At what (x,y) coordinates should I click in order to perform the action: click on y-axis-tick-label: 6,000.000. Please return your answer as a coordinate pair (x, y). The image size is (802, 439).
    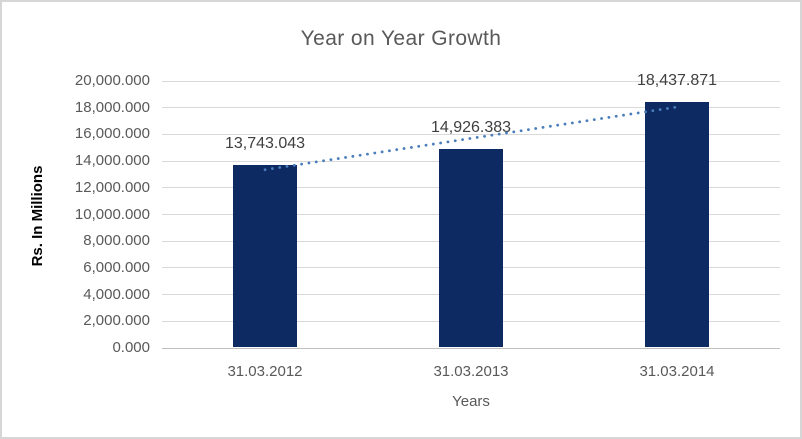
    Looking at the image, I should click on (116, 267).